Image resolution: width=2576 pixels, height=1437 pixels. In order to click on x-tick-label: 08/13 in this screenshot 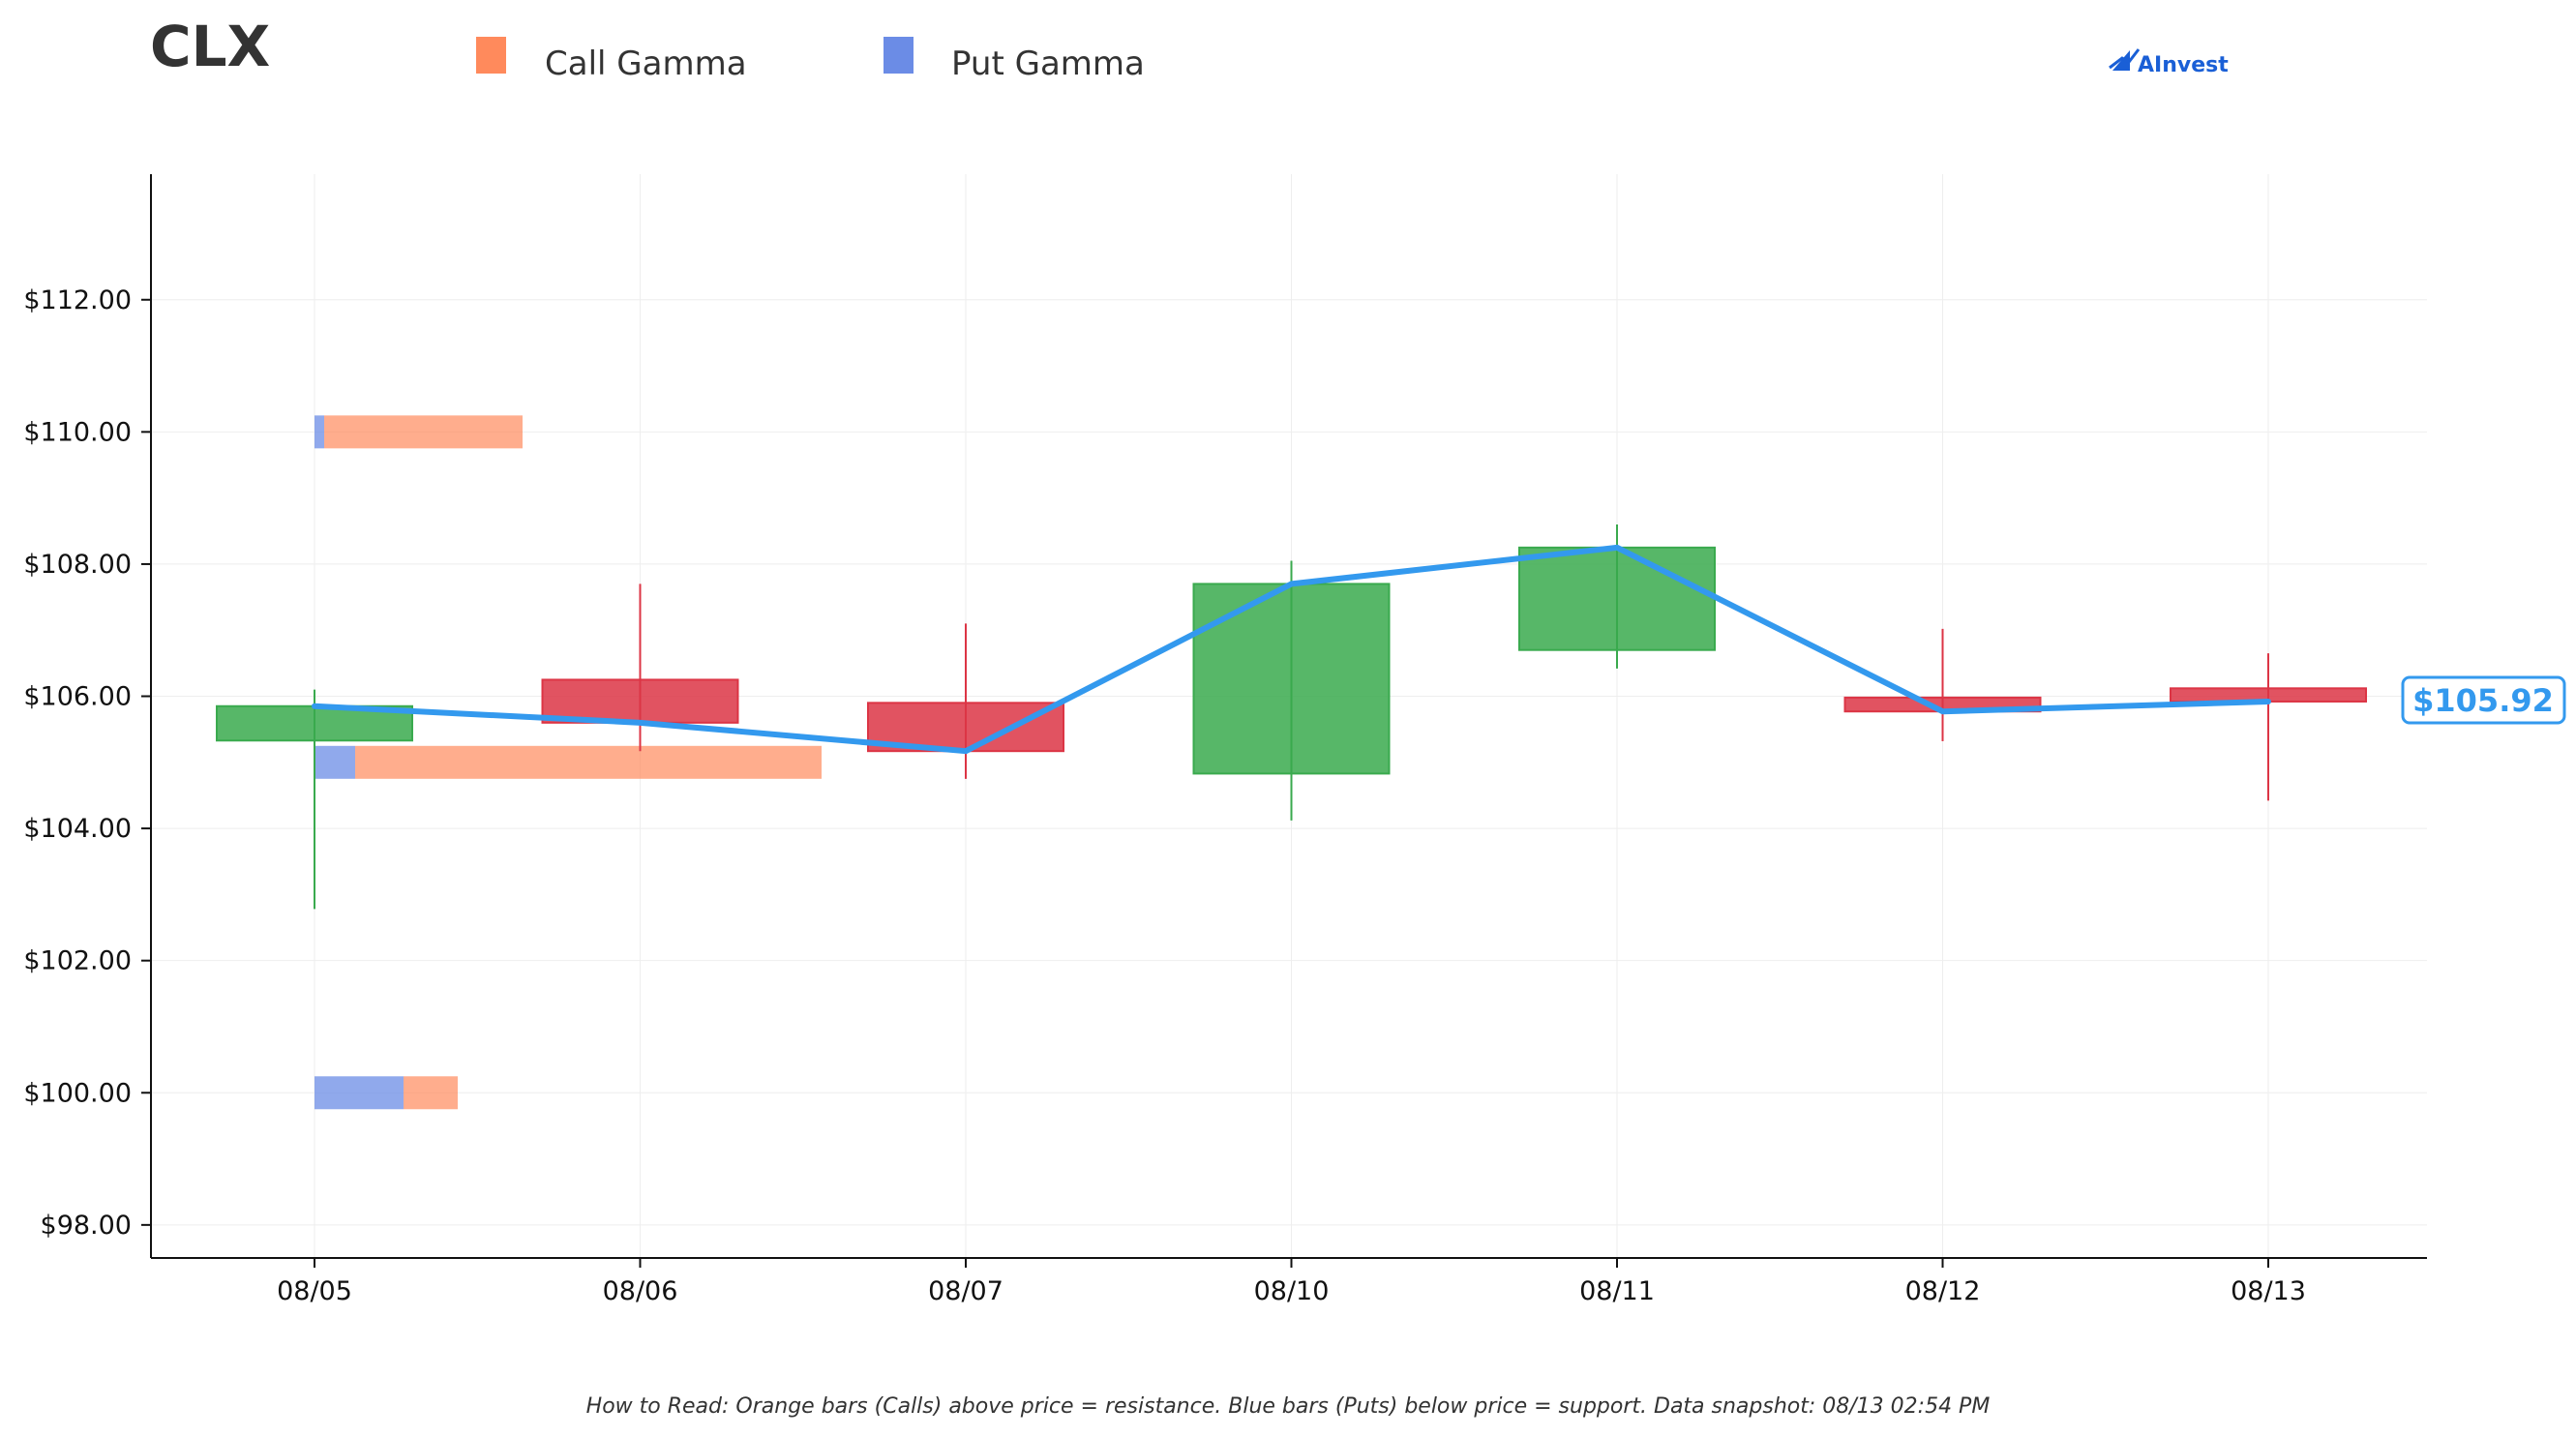, I will do `click(2268, 1291)`.